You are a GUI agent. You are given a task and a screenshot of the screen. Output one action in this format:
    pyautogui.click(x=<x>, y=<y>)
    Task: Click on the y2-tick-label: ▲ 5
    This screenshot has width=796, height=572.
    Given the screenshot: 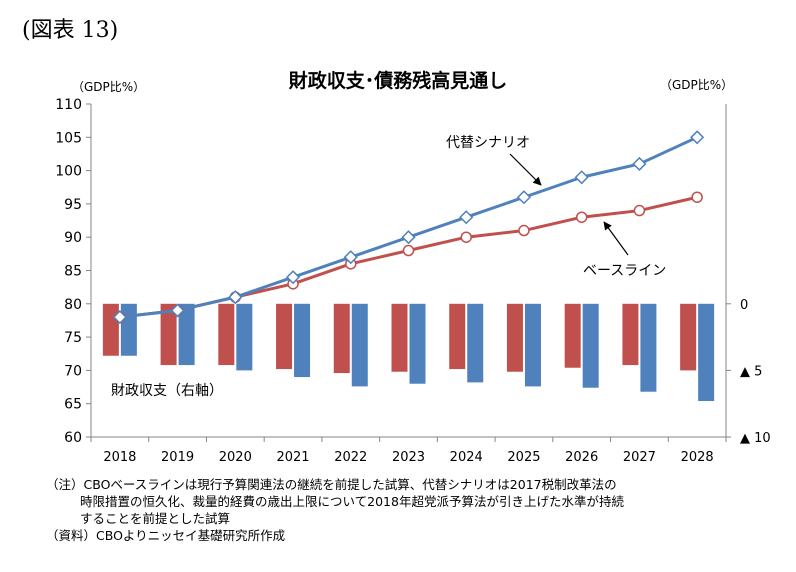 What is the action you would take?
    pyautogui.click(x=751, y=371)
    